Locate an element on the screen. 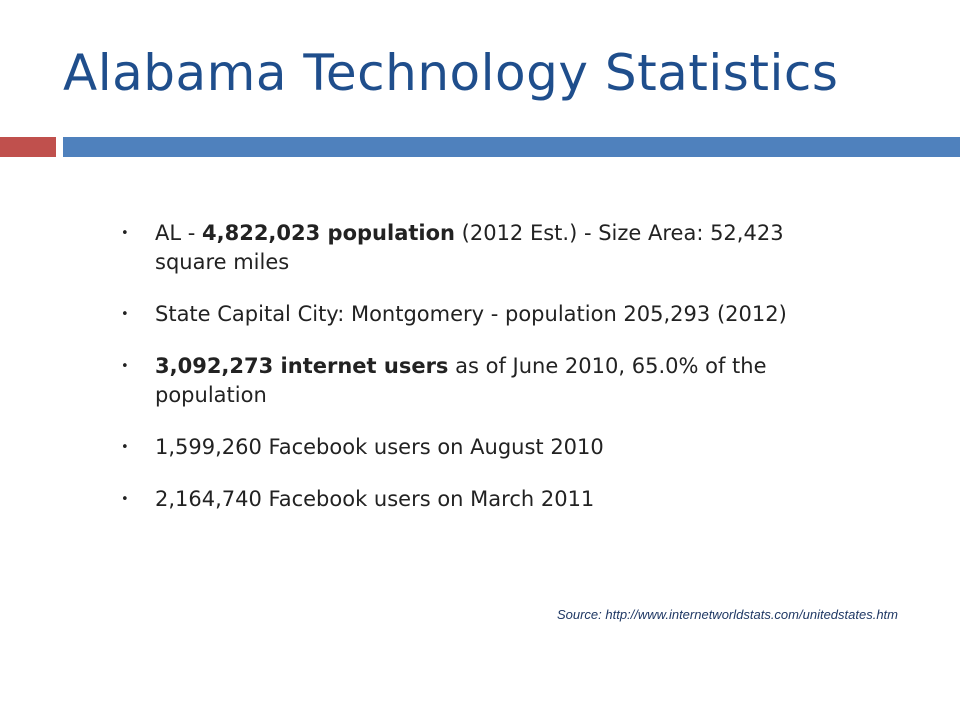 The height and width of the screenshot is (720, 960). bullet-emphasis: 3,092,273 internet users is located at coordinates (302, 366).